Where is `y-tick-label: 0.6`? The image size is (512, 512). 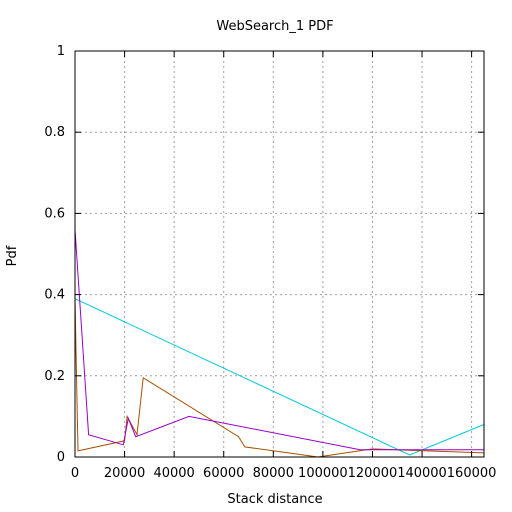
y-tick-label: 0.6 is located at coordinates (54, 213).